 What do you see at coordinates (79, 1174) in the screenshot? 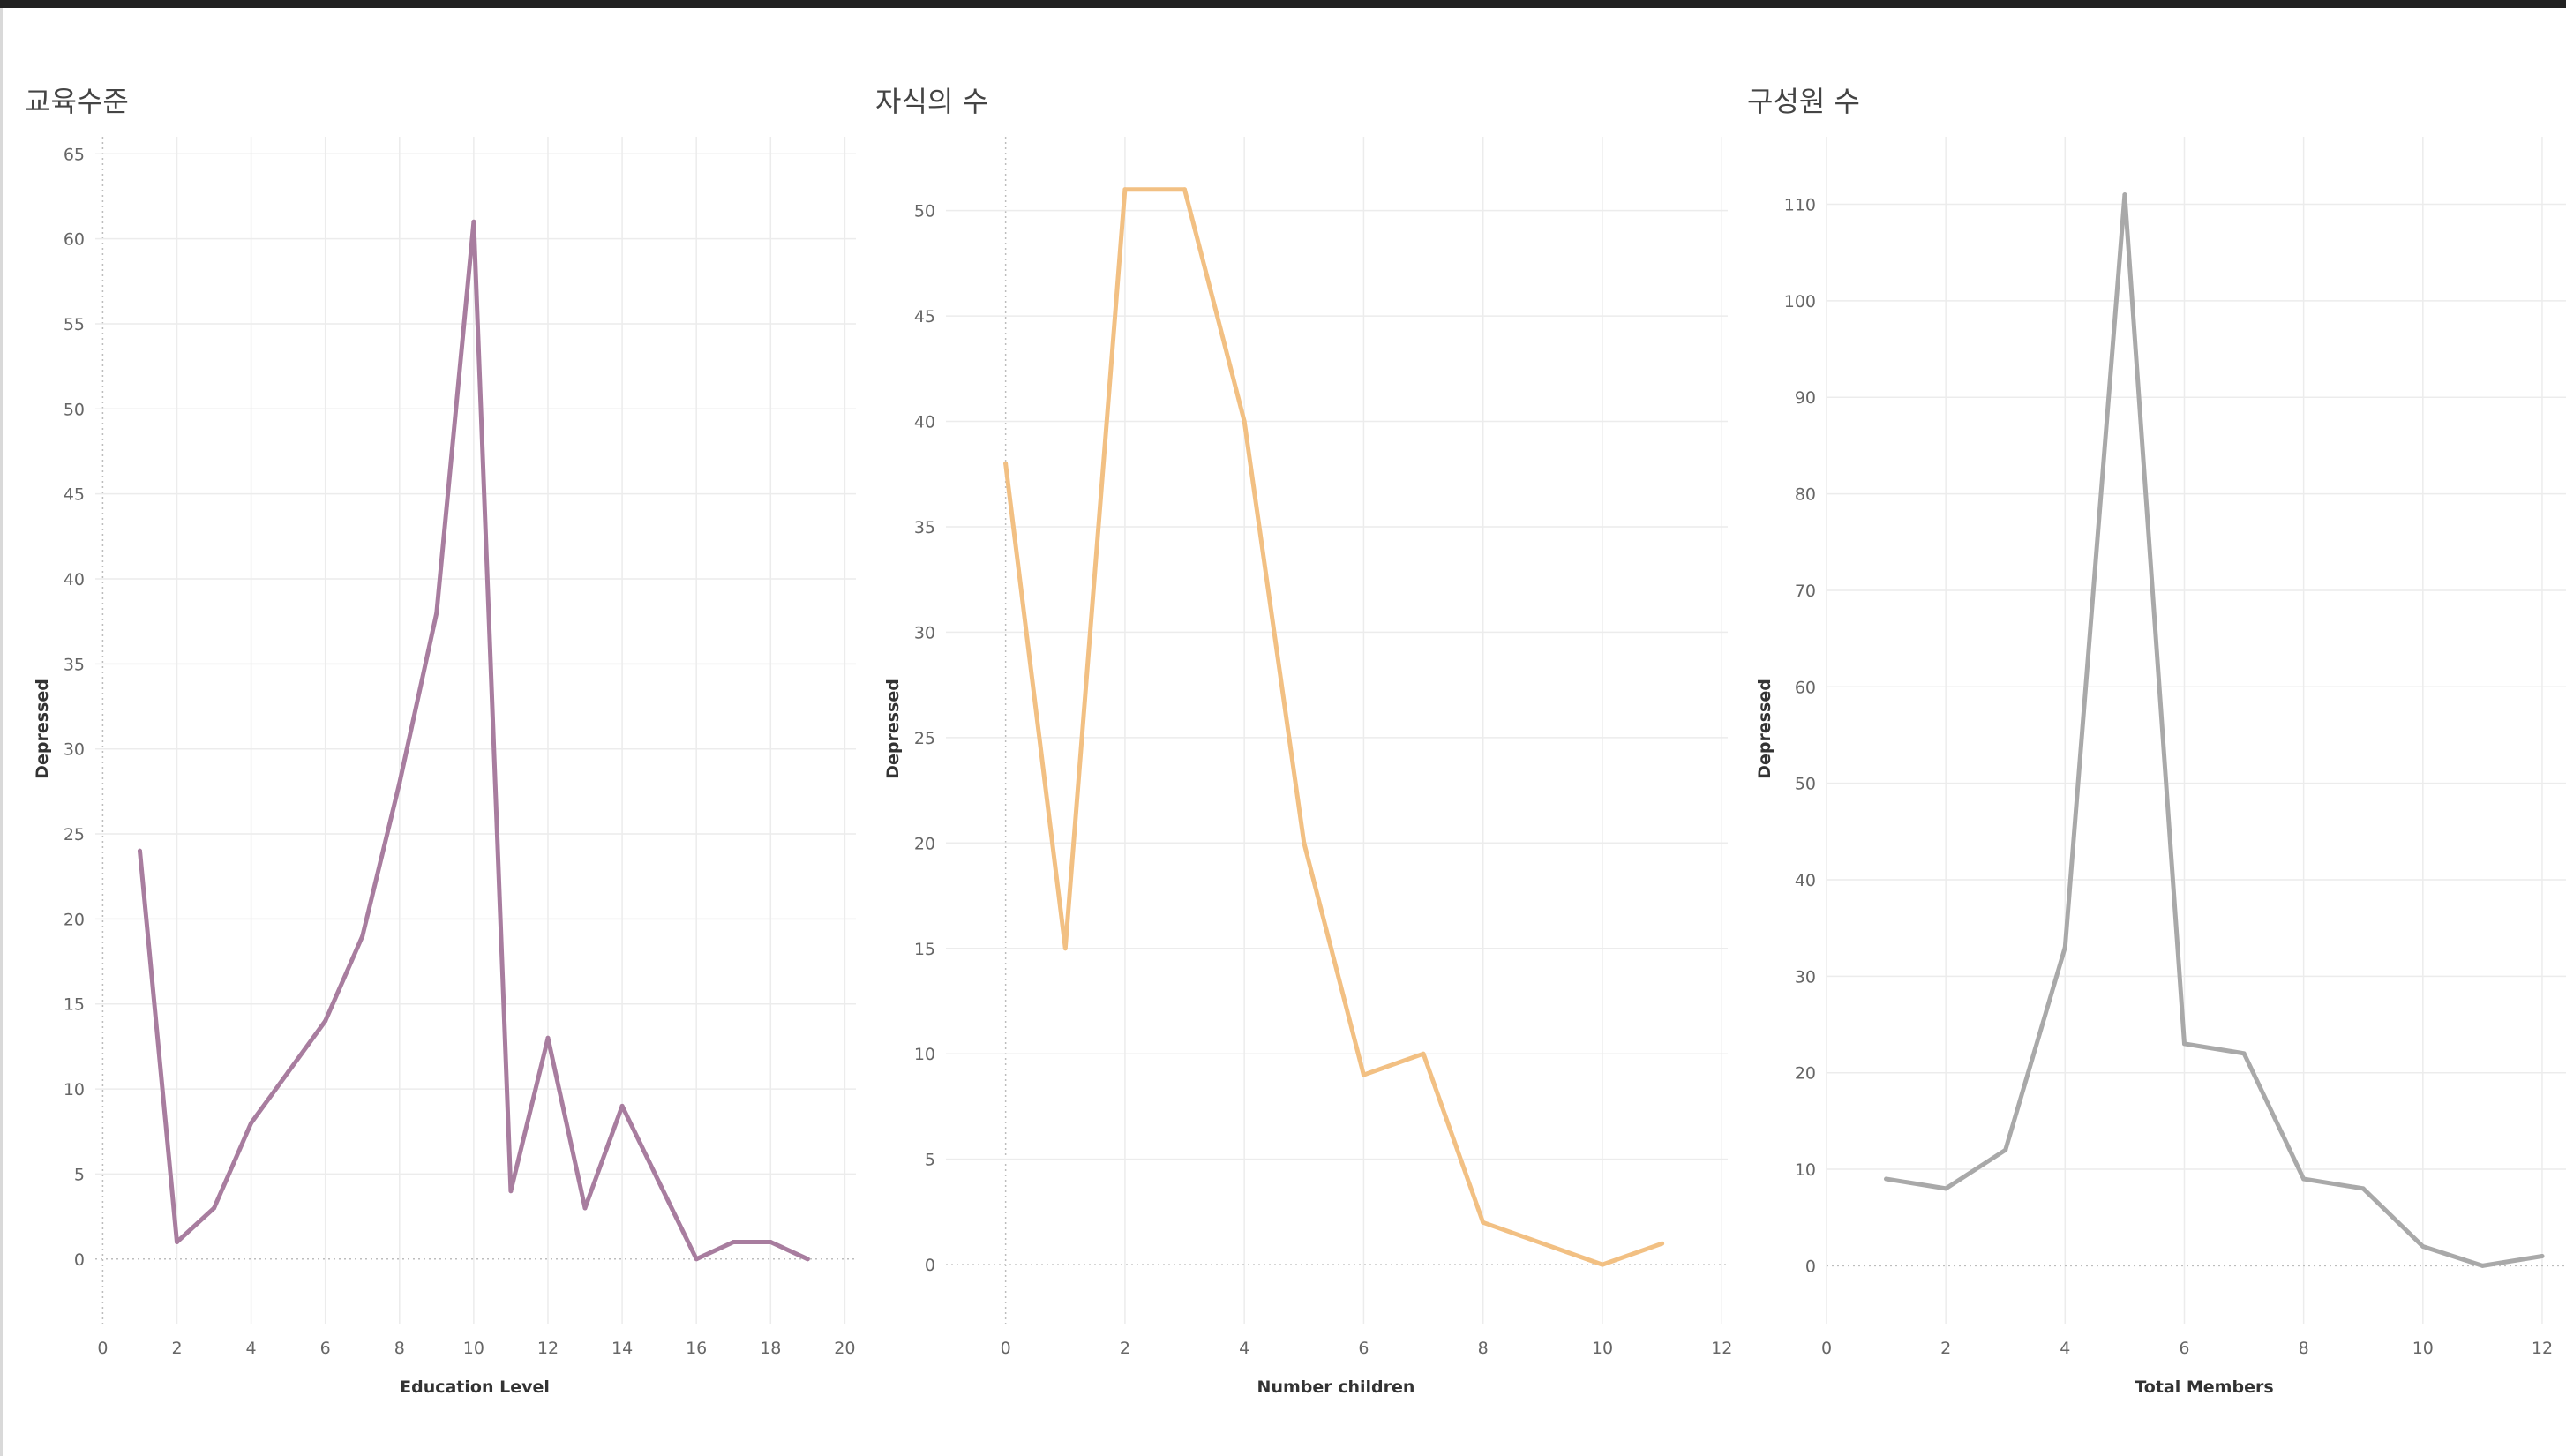
I see `y-tick-label: 5` at bounding box center [79, 1174].